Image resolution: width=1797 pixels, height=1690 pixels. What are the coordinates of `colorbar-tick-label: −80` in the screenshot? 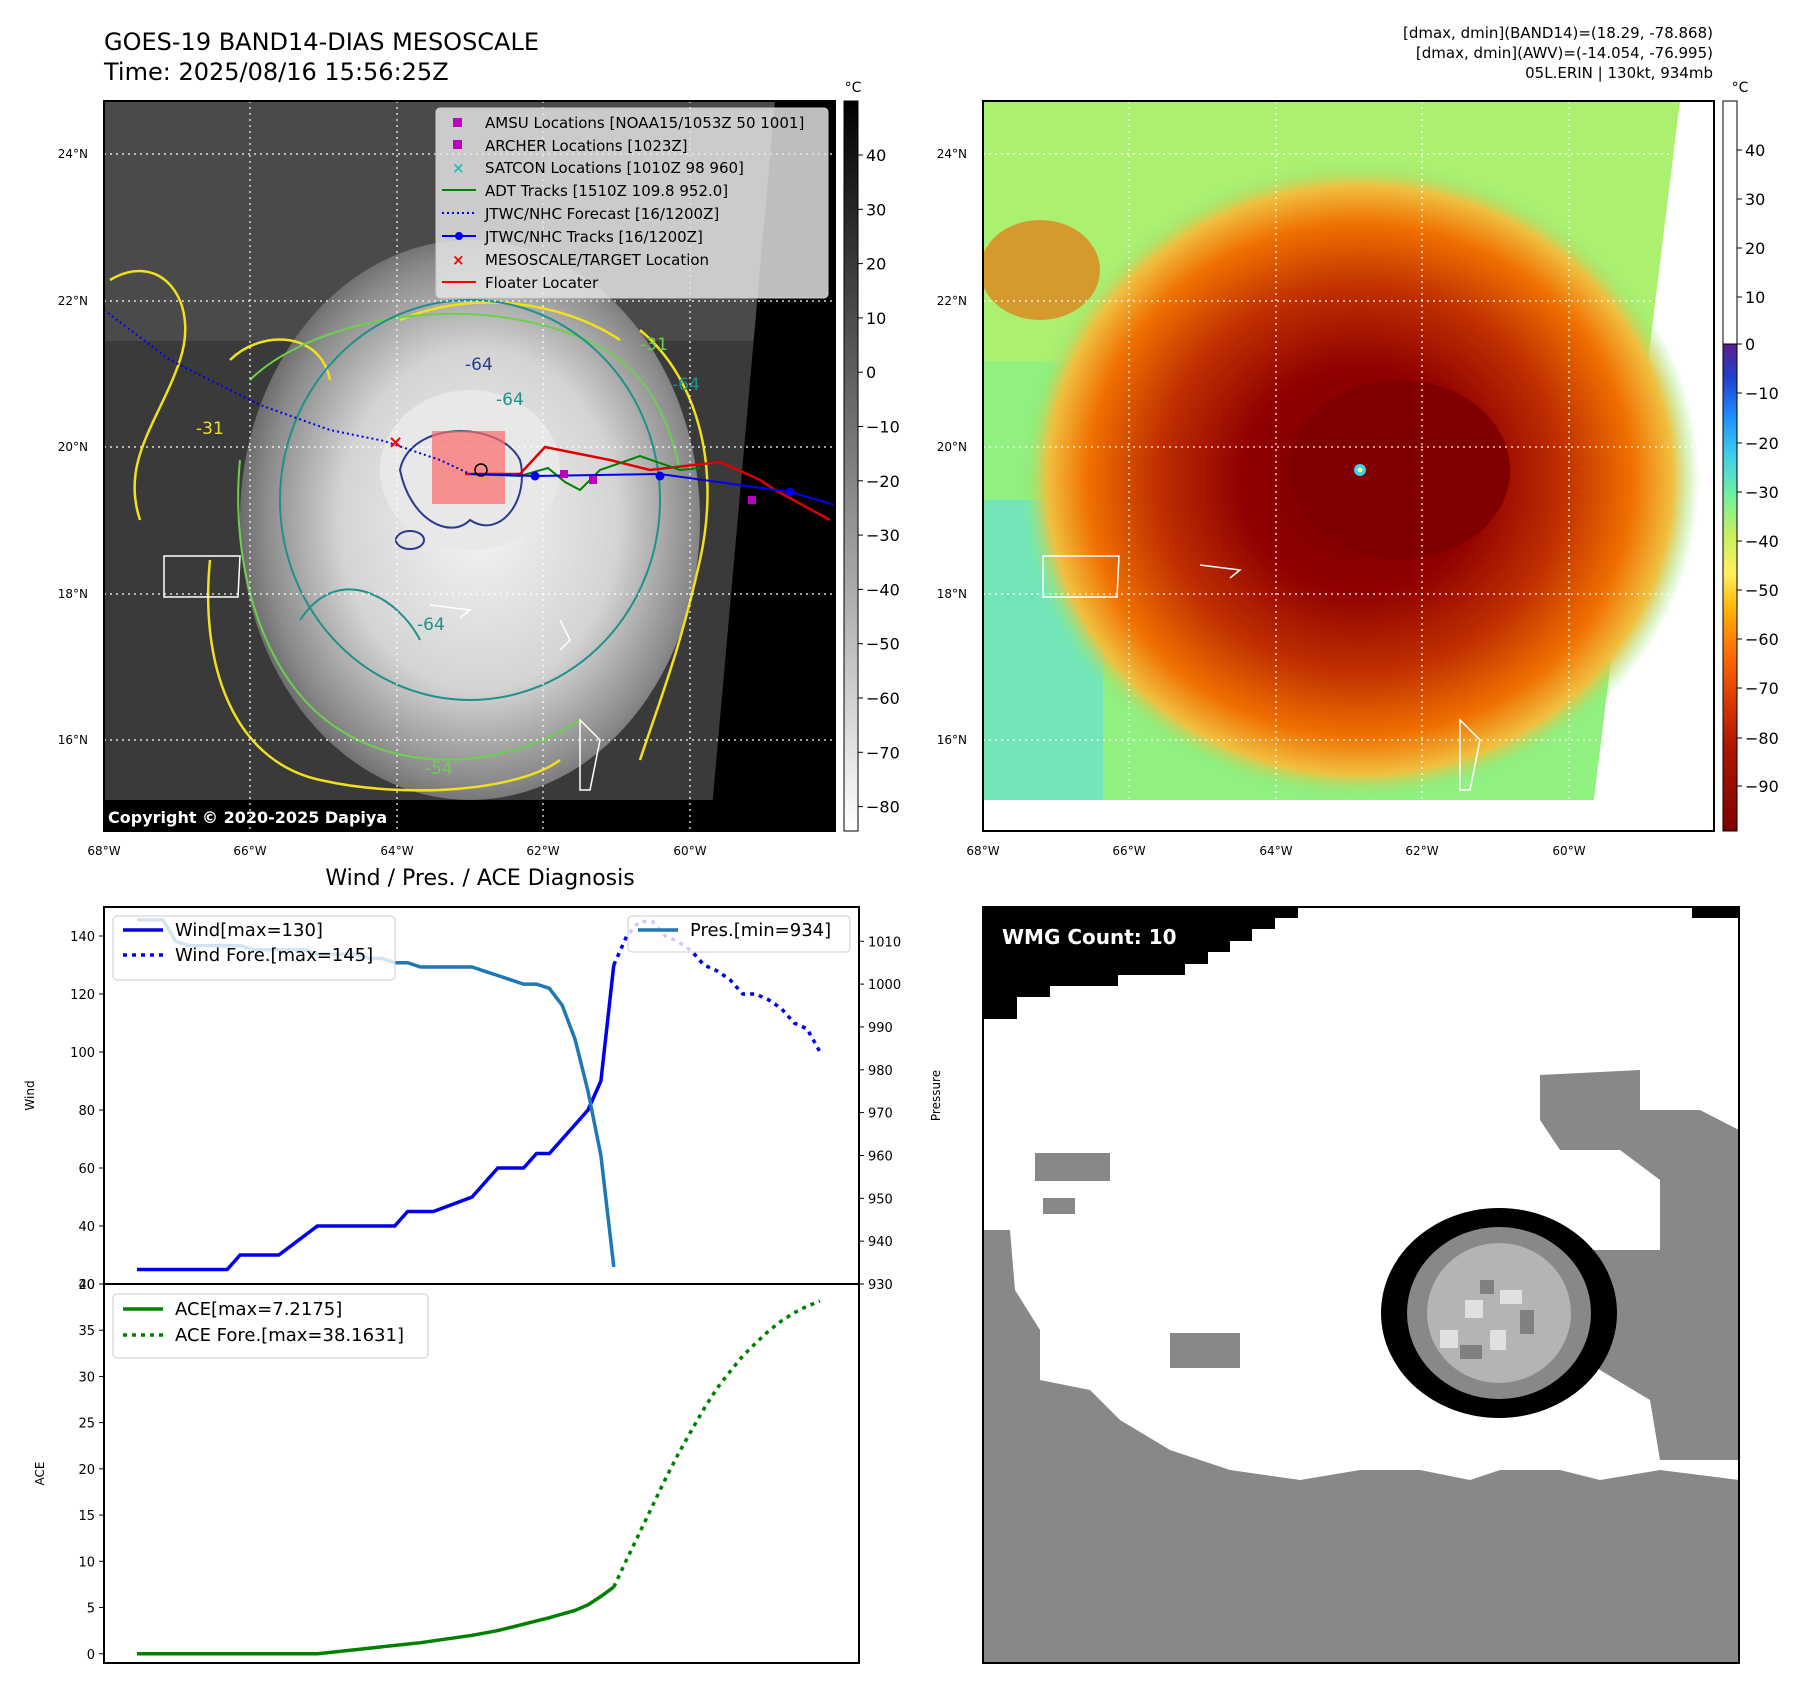 It's located at (883, 807).